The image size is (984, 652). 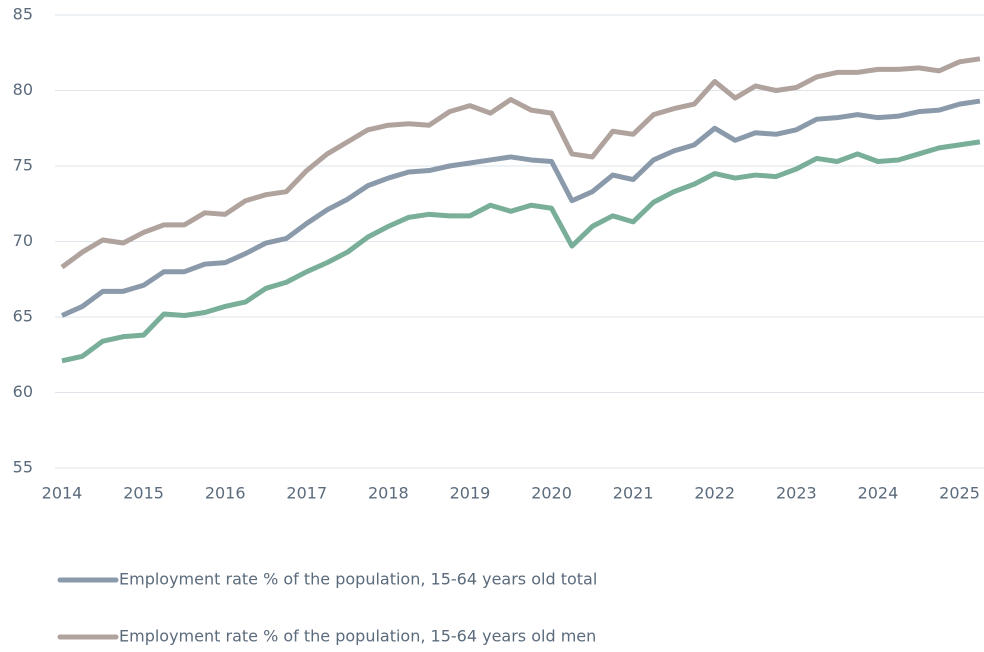 What do you see at coordinates (23, 467) in the screenshot?
I see `y-tick-label: 55` at bounding box center [23, 467].